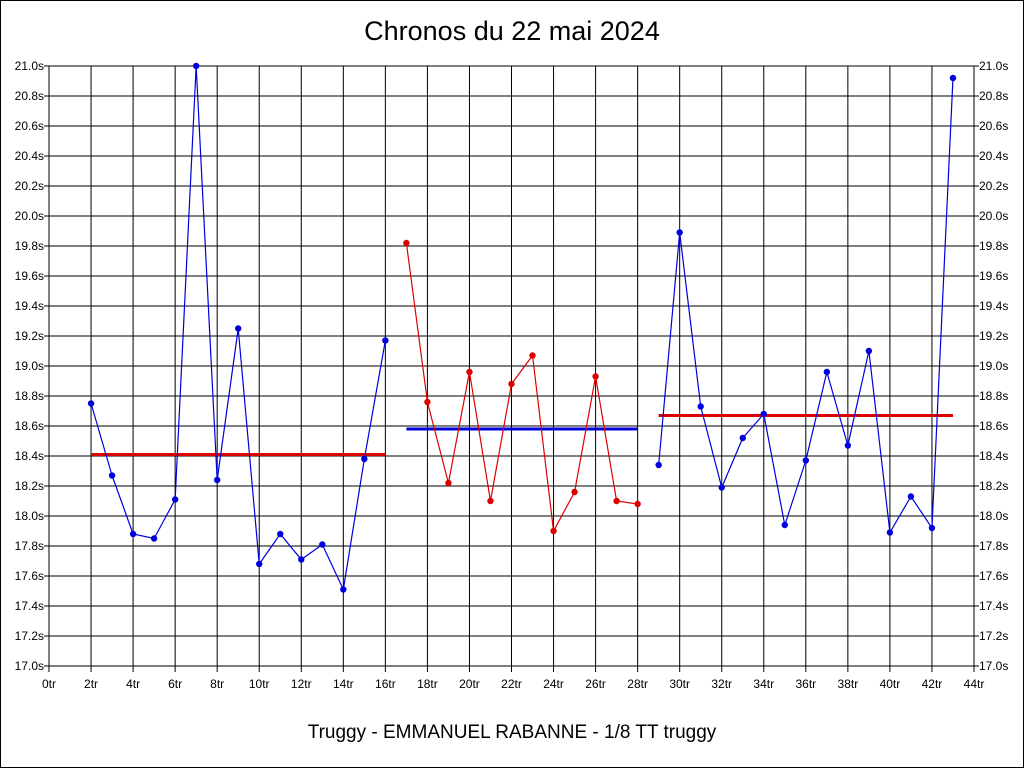 The image size is (1024, 768). Describe the element at coordinates (29, 606) in the screenshot. I see `y-tick-label-left: 17.4s` at that location.